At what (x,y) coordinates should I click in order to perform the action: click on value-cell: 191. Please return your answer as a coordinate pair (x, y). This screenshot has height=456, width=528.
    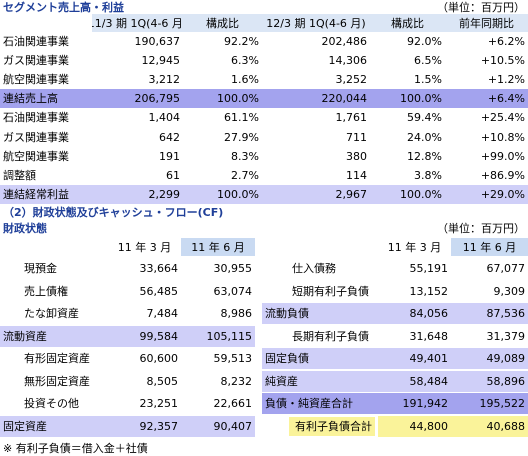
    Looking at the image, I should click on (169, 156).